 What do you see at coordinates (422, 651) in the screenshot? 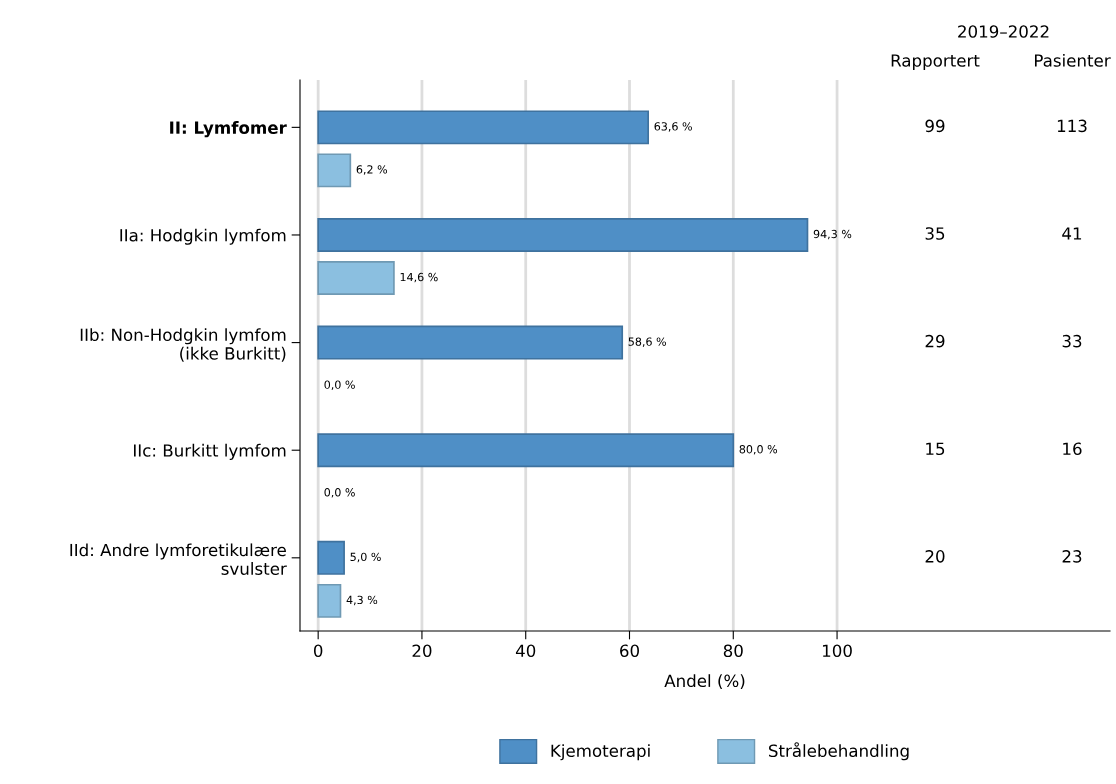
I see `x-tick-label: 20` at bounding box center [422, 651].